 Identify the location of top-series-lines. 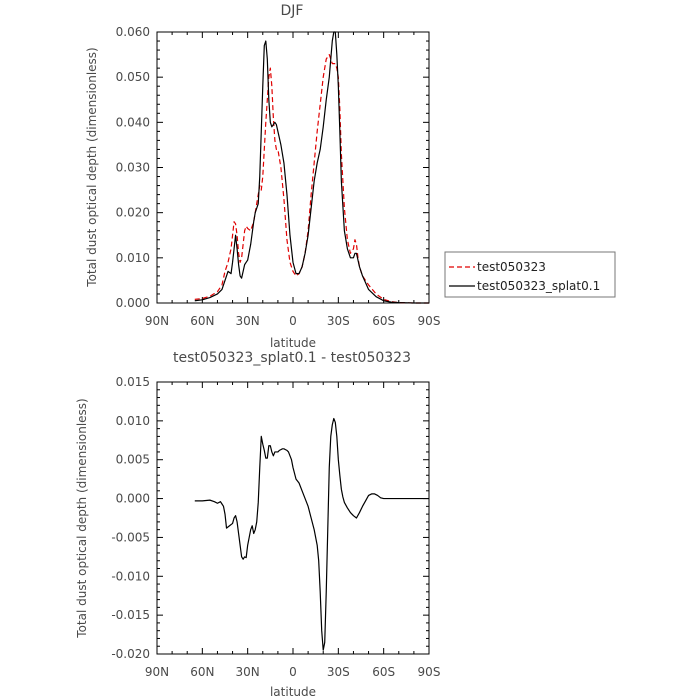
(311, 167).